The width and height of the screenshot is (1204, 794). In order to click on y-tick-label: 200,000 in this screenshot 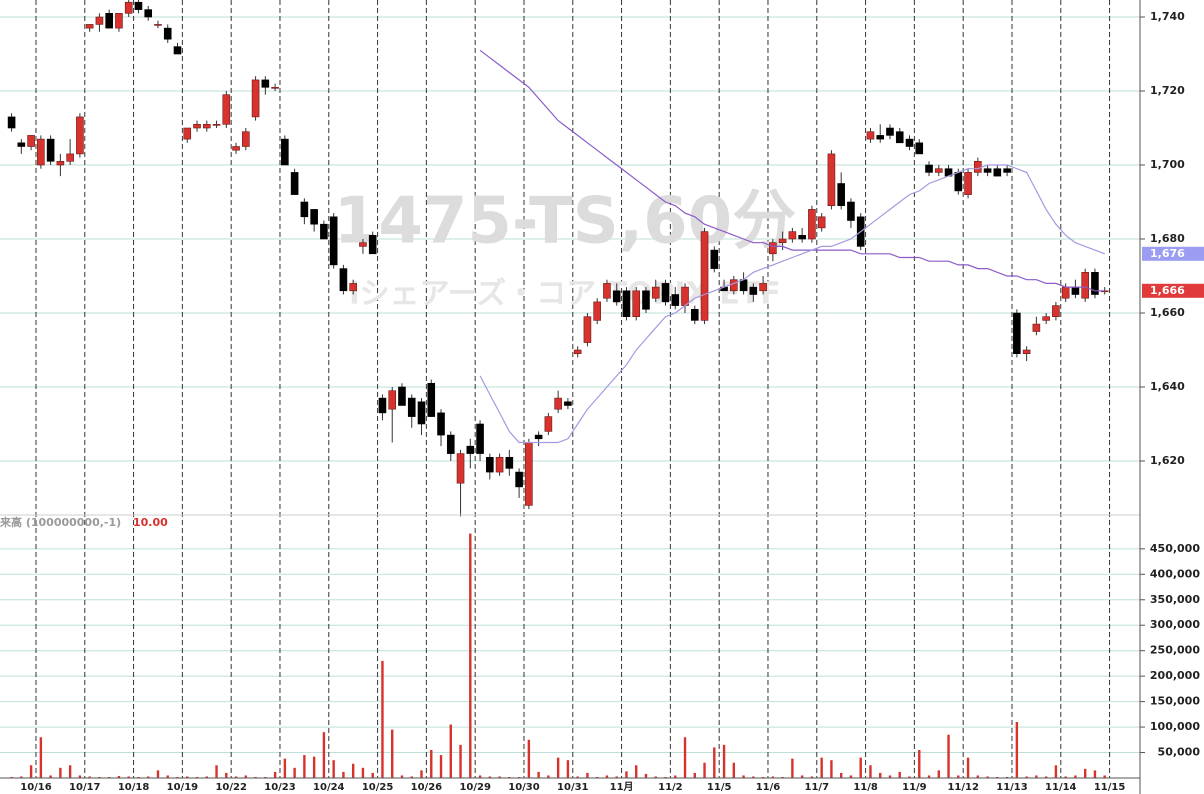, I will do `click(1175, 675)`.